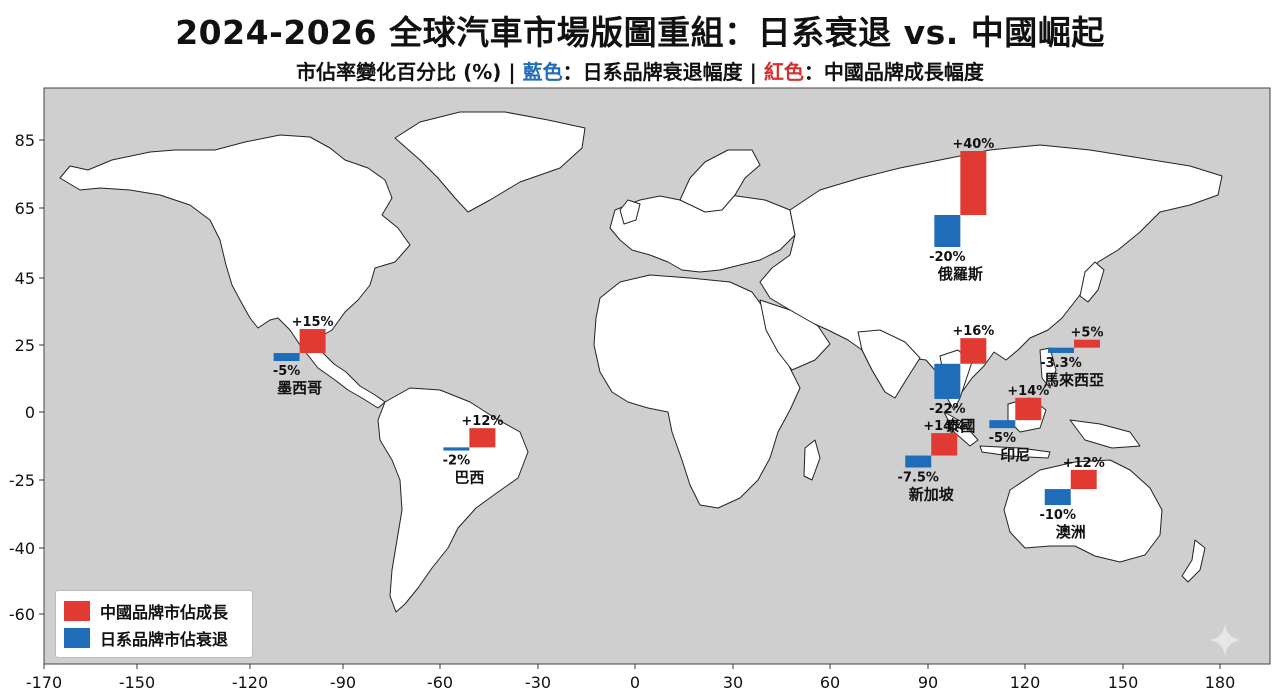 Image resolution: width=1280 pixels, height=698 pixels. I want to click on north-america-landmass, so click(235, 243).